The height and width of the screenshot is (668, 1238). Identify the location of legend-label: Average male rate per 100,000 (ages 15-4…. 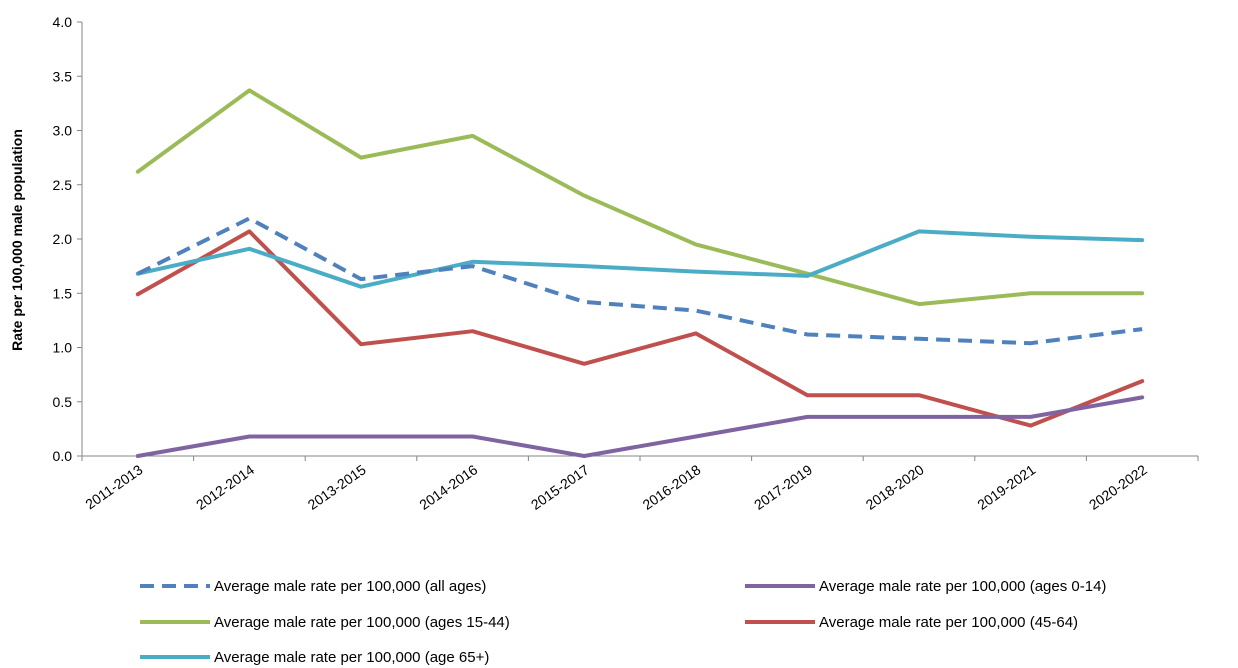
(362, 622).